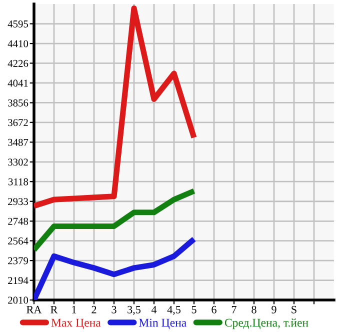 Image resolution: width=345 pixels, height=335 pixels. Describe the element at coordinates (18, 202) in the screenshot. I see `y-tick-label: 2933` at that location.